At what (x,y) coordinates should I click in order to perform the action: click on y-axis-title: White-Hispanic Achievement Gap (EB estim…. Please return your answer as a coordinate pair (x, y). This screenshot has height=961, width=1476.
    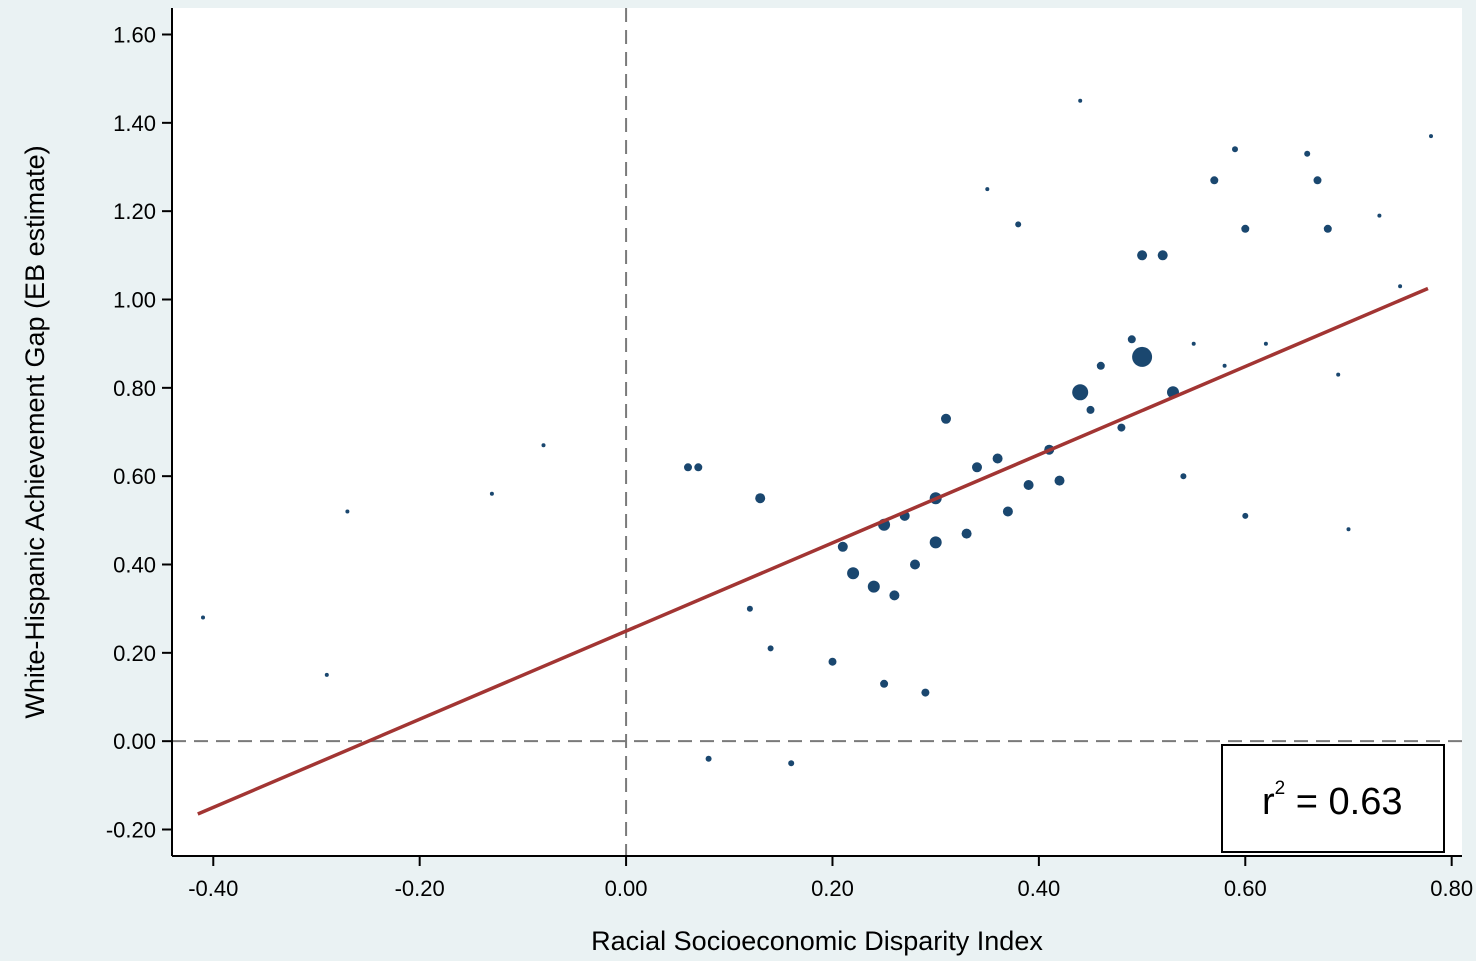
    Looking at the image, I should click on (35, 431).